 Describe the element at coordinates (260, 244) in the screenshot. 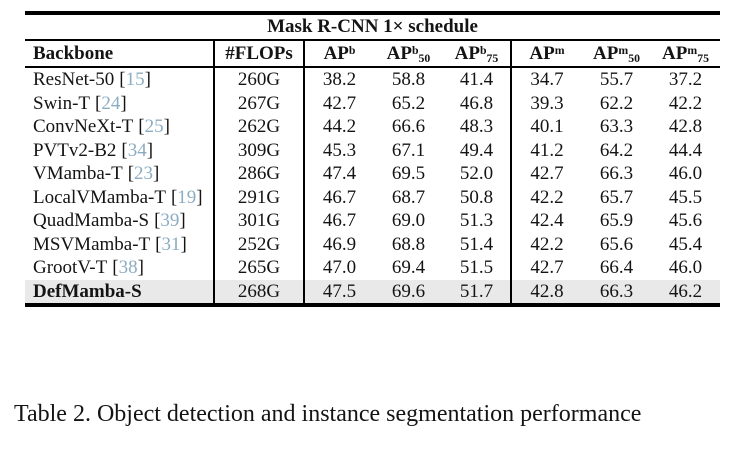

I see `flops-cell: 252G` at that location.